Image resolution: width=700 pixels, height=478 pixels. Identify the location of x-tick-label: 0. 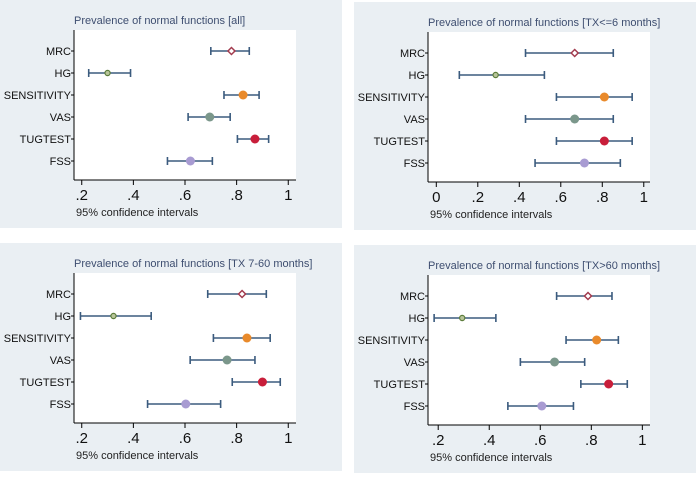
(436, 197).